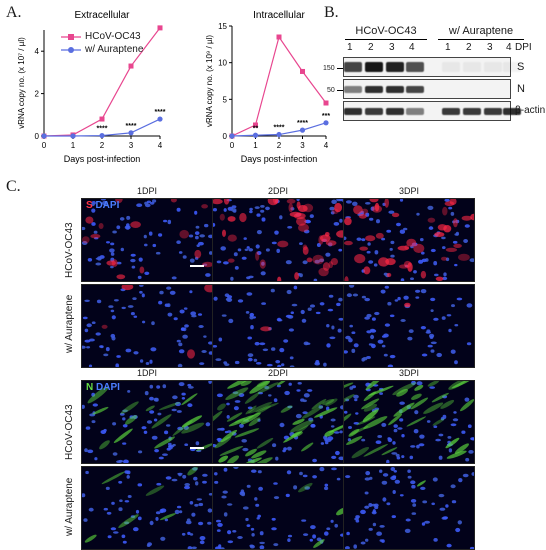 The width and height of the screenshot is (546, 550). What do you see at coordinates (147, 326) in the screenshot?
I see `micrograph-image` at bounding box center [147, 326].